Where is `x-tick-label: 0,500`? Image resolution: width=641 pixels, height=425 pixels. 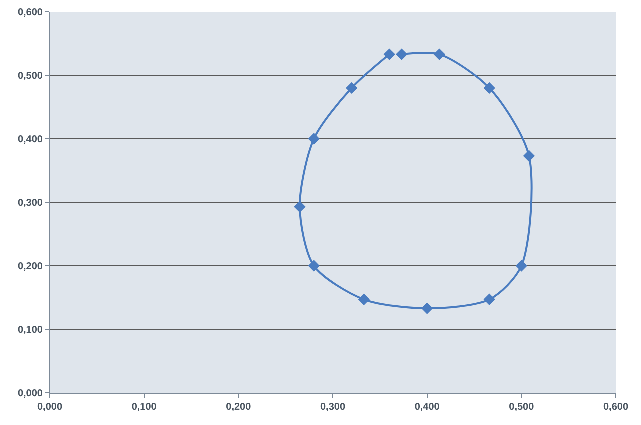 x-tick-label: 0,500 is located at coordinates (522, 407).